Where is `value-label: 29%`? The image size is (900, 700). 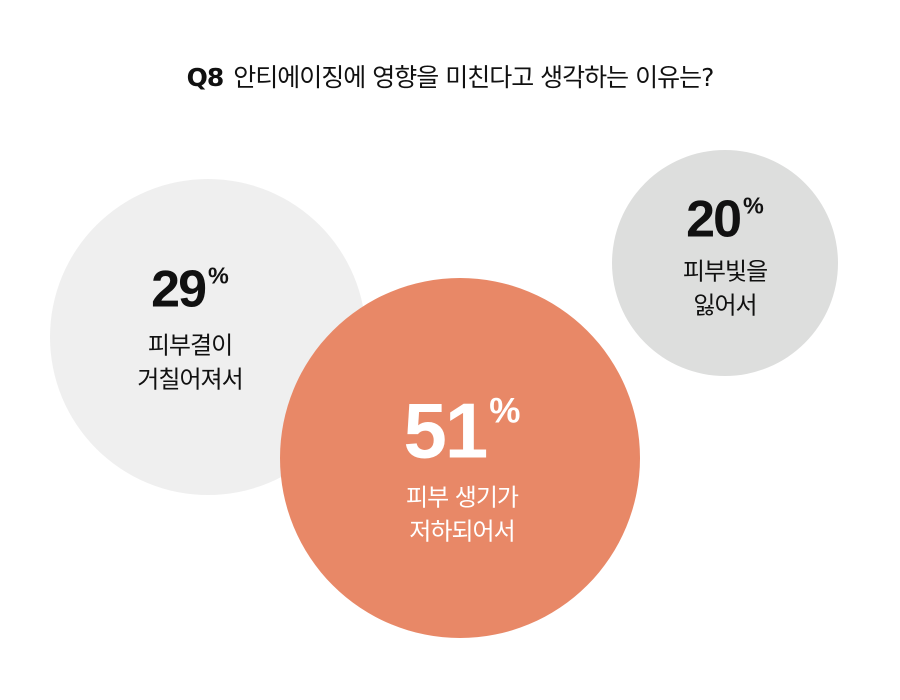
value-label: 29% is located at coordinates (189, 289).